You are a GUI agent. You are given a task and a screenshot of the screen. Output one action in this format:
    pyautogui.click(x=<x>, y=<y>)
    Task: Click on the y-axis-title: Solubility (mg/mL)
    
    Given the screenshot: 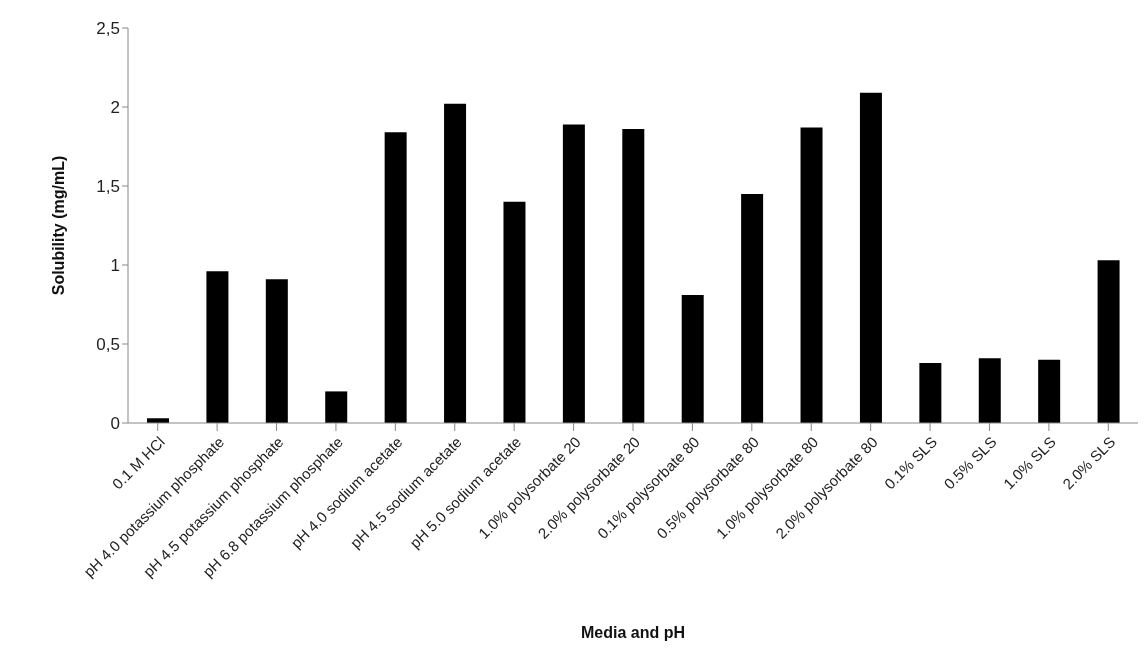 What is the action you would take?
    pyautogui.click(x=58, y=225)
    